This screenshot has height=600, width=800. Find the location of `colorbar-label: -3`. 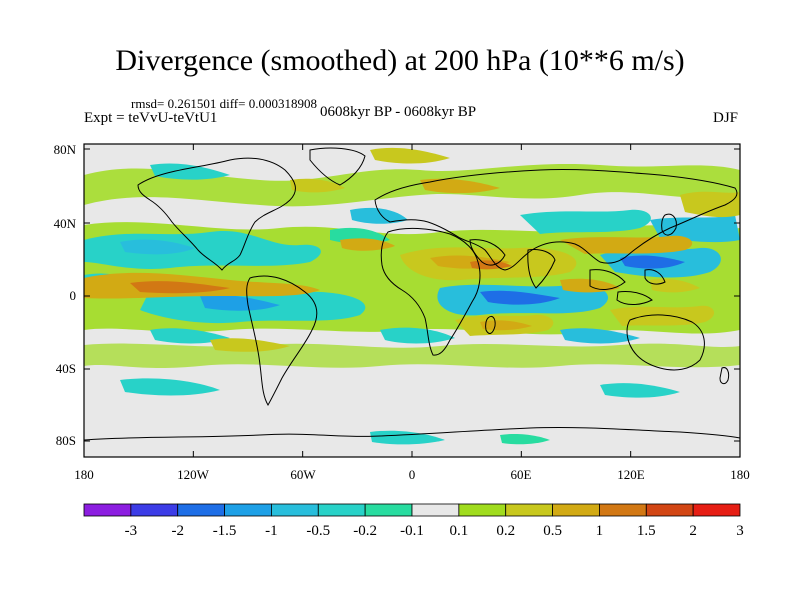

colorbar-label: -3 is located at coordinates (131, 531).